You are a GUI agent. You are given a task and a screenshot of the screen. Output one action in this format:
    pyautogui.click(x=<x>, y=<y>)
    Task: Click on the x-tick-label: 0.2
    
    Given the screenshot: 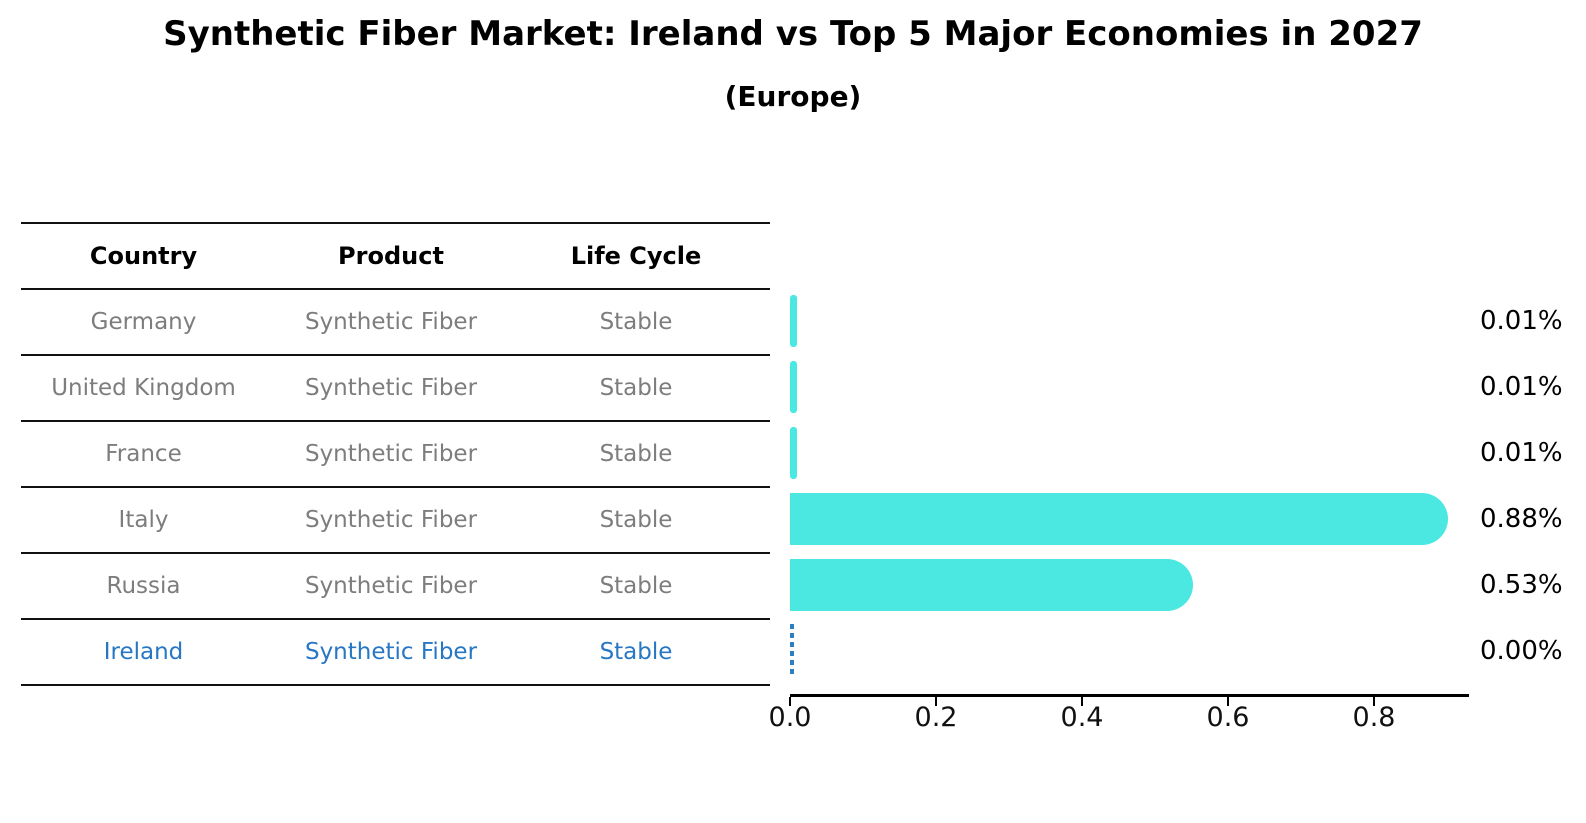 What is the action you would take?
    pyautogui.click(x=936, y=717)
    